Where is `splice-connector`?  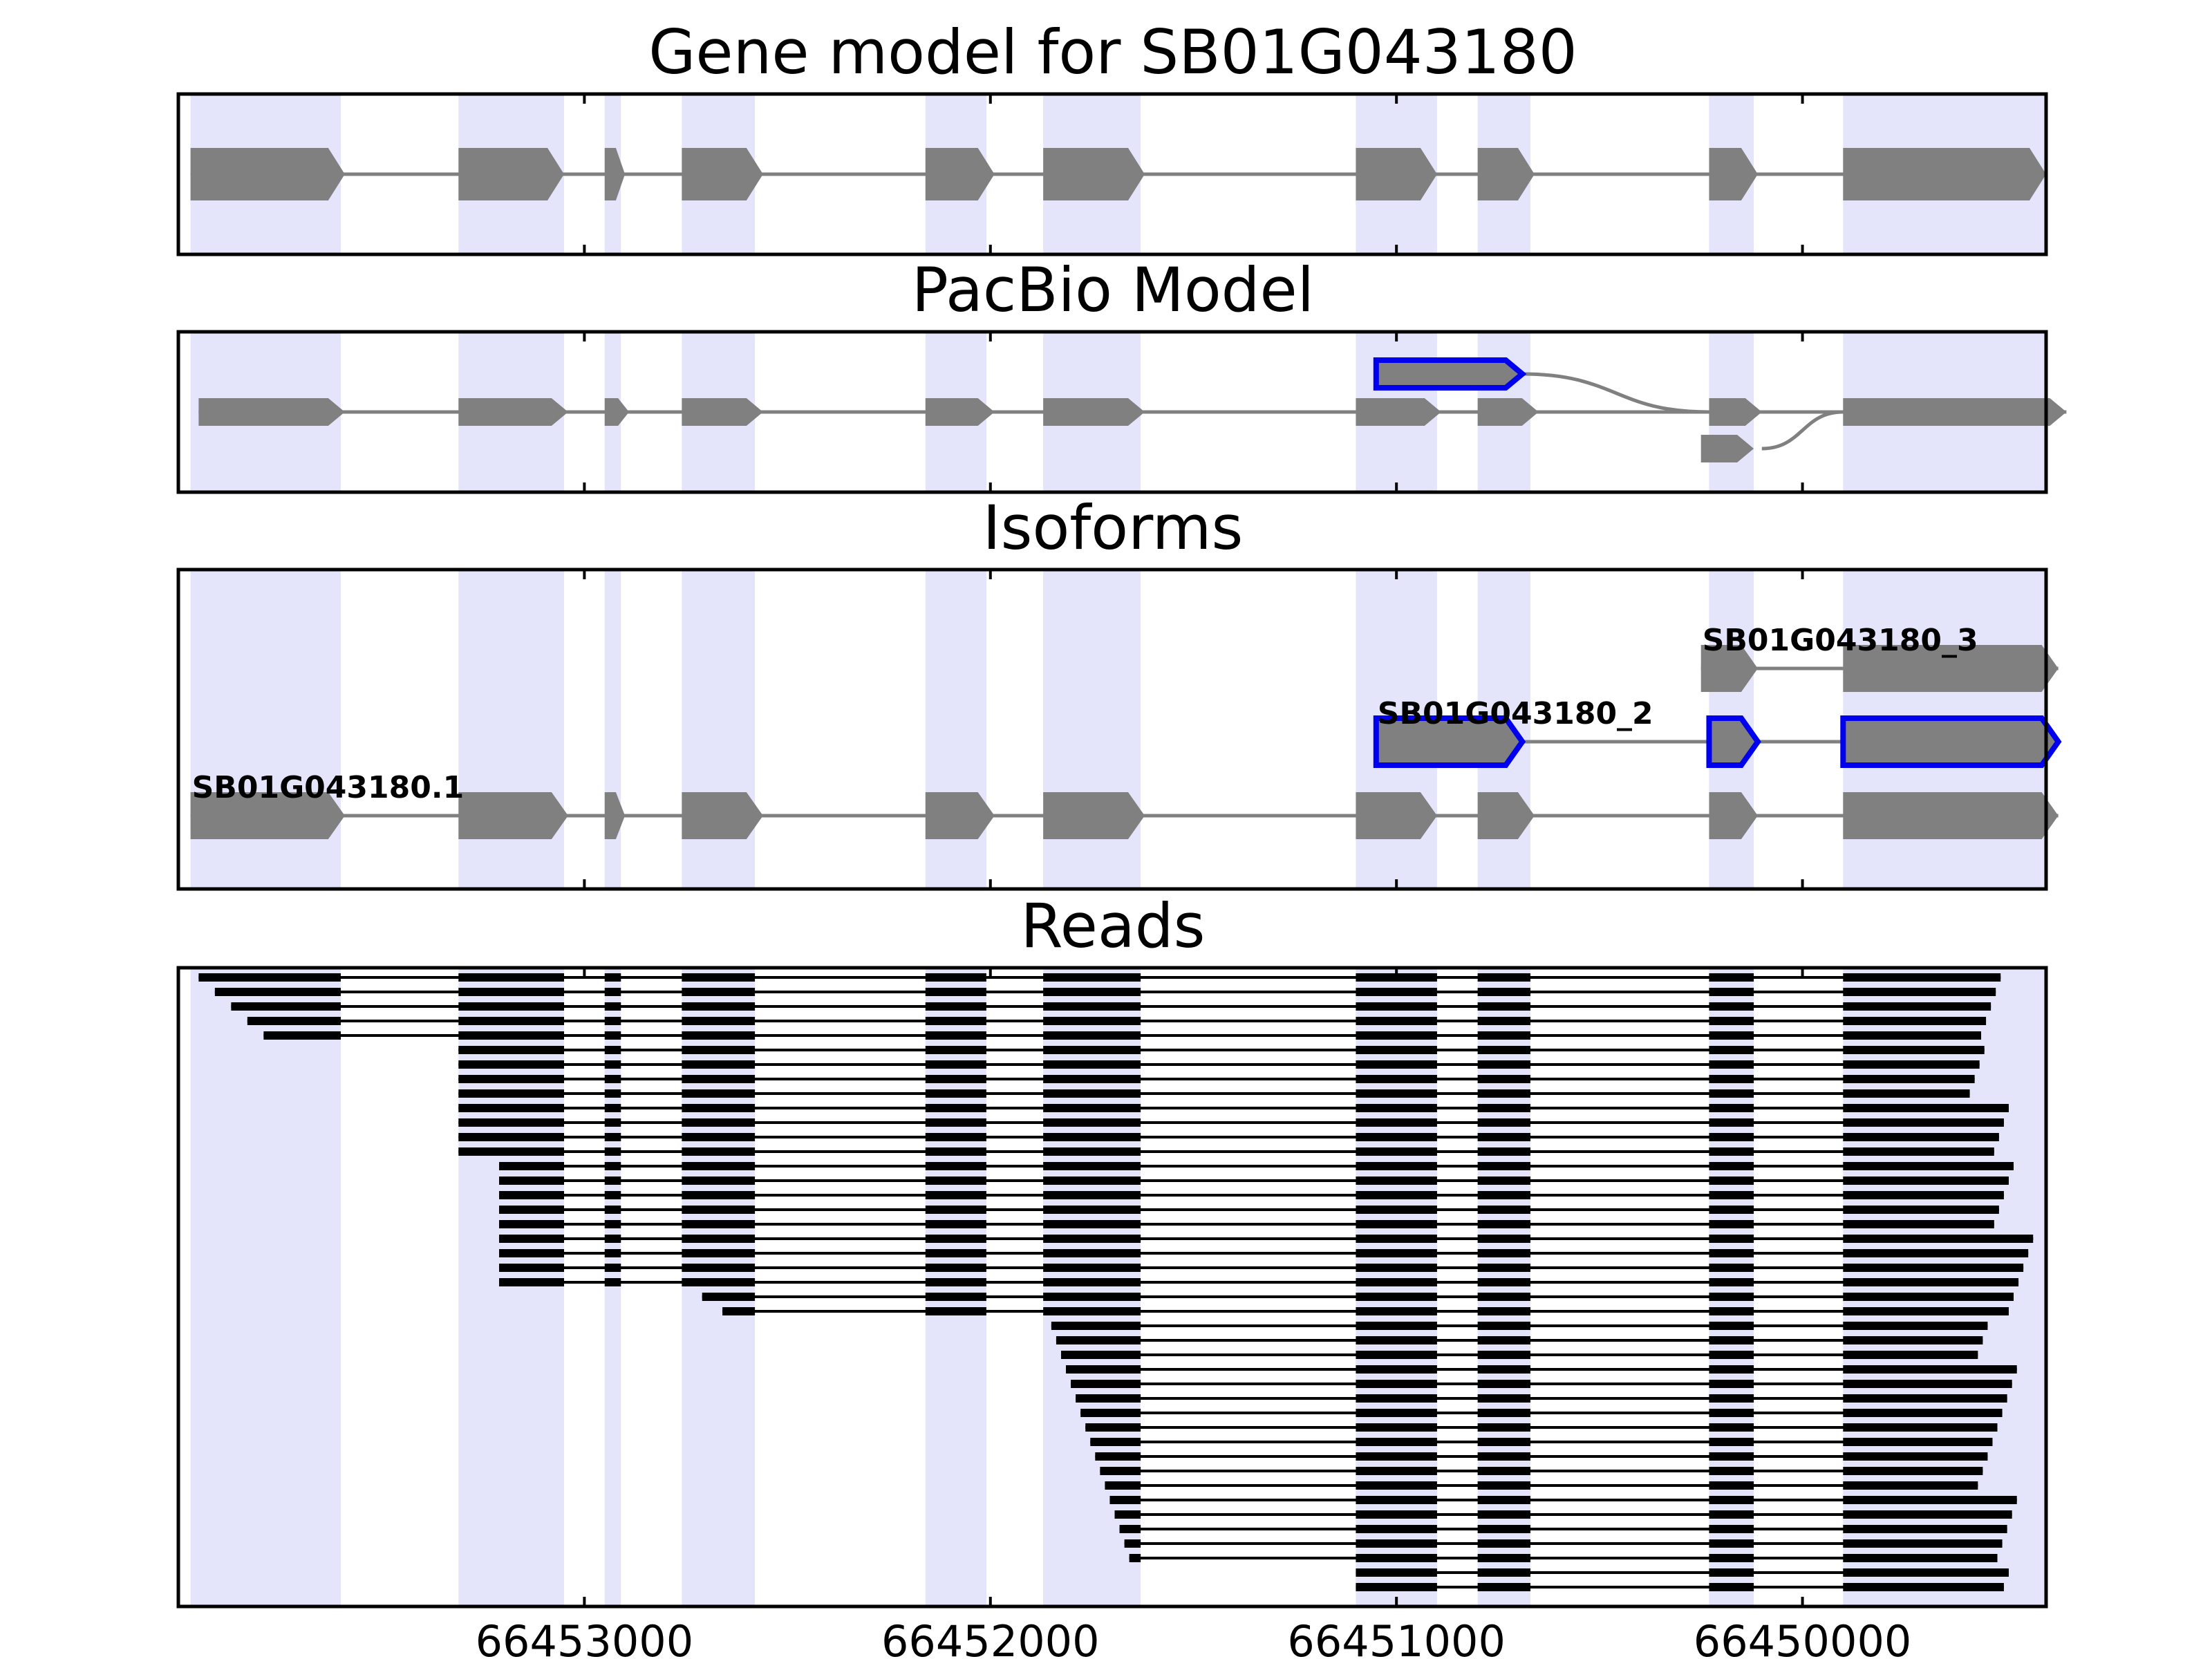 splice-connector is located at coordinates (1615, 393).